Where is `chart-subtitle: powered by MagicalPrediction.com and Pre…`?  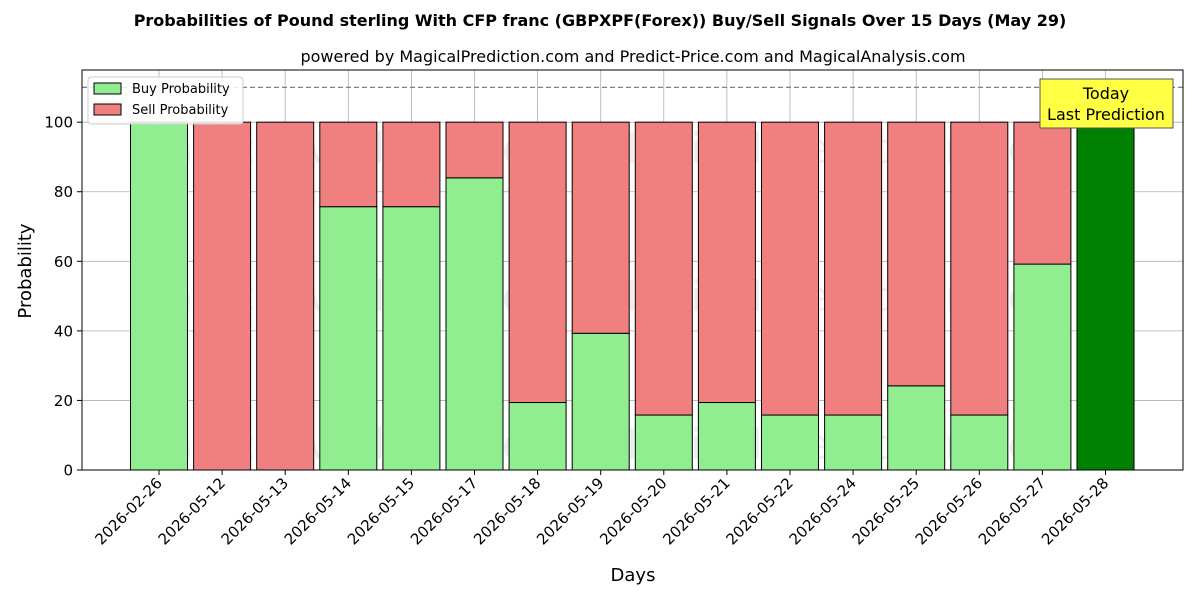 chart-subtitle: powered by MagicalPrediction.com and Pre… is located at coordinates (632, 56).